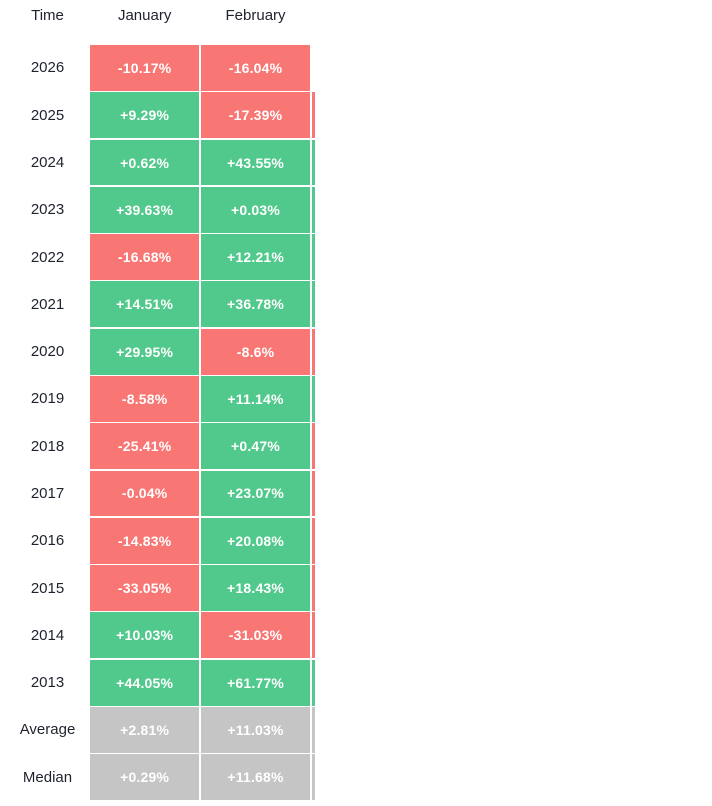  I want to click on table-row-2015: 2015 -33.05% +18.43%, so click(356, 588).